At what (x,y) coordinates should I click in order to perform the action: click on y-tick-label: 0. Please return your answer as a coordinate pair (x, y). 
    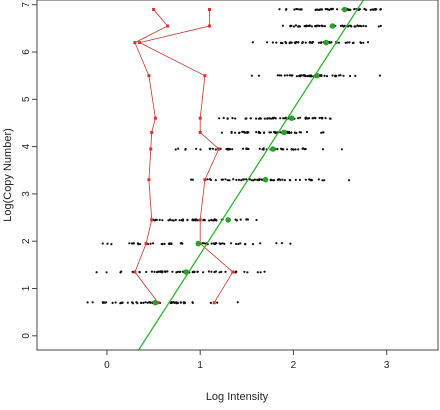
    Looking at the image, I should click on (26, 336).